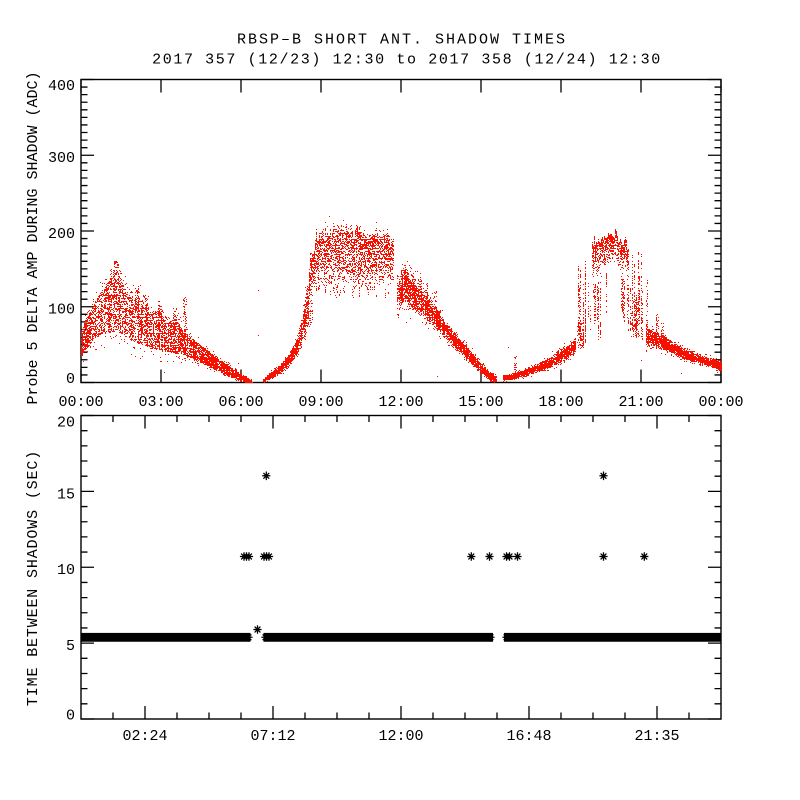 This screenshot has height=800, width=800. What do you see at coordinates (560, 402) in the screenshot?
I see `svg-text: 18:00` at bounding box center [560, 402].